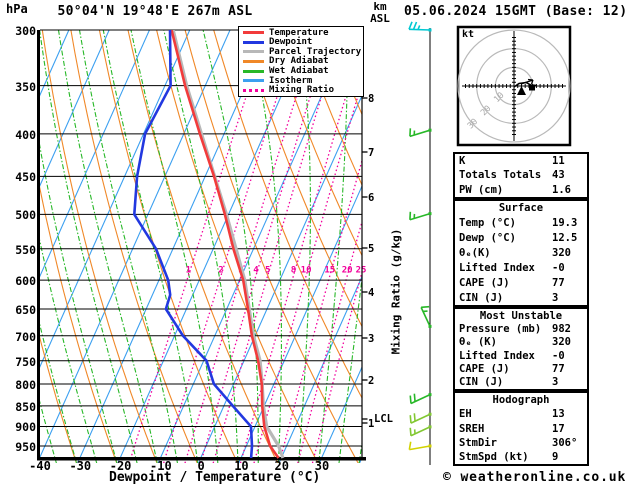 The image size is (629, 486). What do you see at coordinates (532, 87) in the screenshot?
I see `hodograph-storm-marker-square` at bounding box center [532, 87].